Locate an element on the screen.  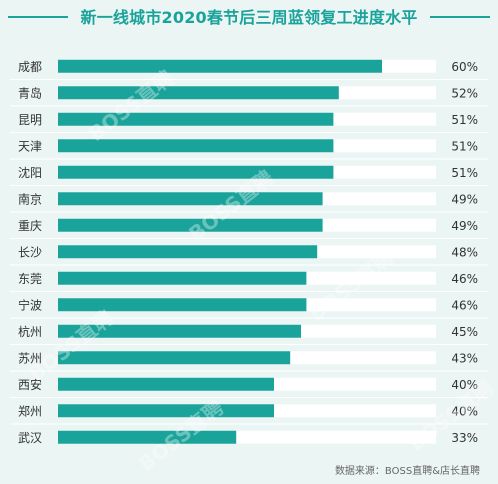
category-label: 成都 is located at coordinates (30, 67).